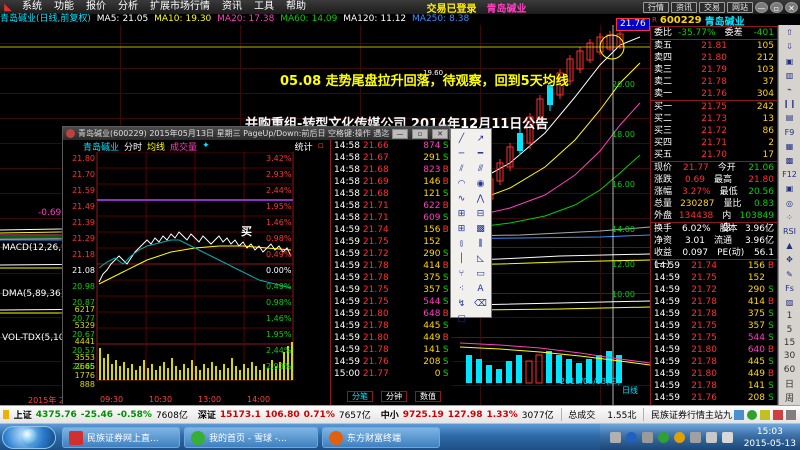  What do you see at coordinates (711, 437) in the screenshot?
I see `signal-icon` at bounding box center [711, 437].